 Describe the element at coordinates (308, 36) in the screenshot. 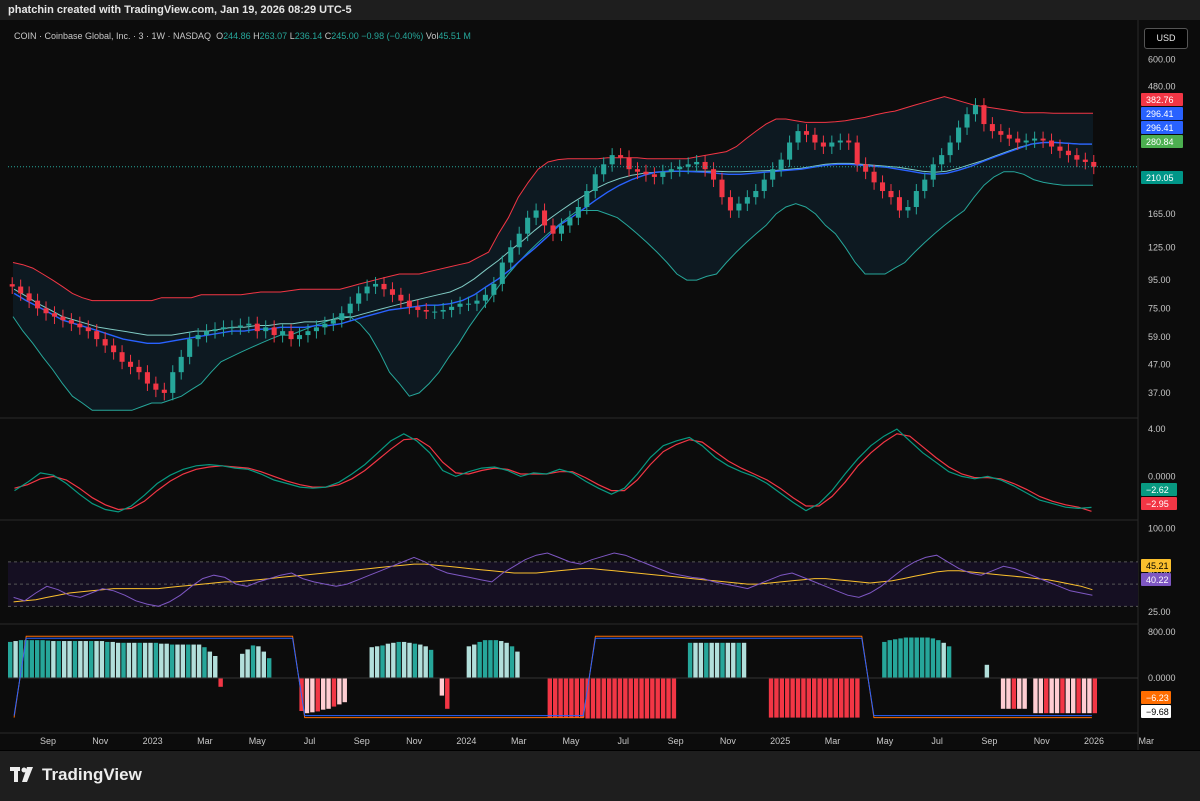

I see `low-value: 236.14` at that location.